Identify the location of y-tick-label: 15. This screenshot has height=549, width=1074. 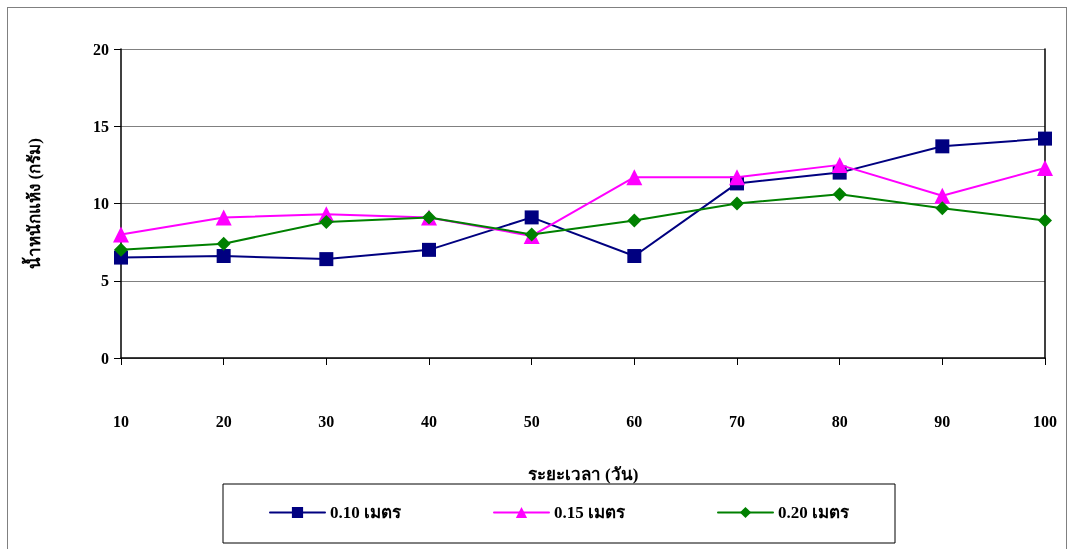
(101, 126).